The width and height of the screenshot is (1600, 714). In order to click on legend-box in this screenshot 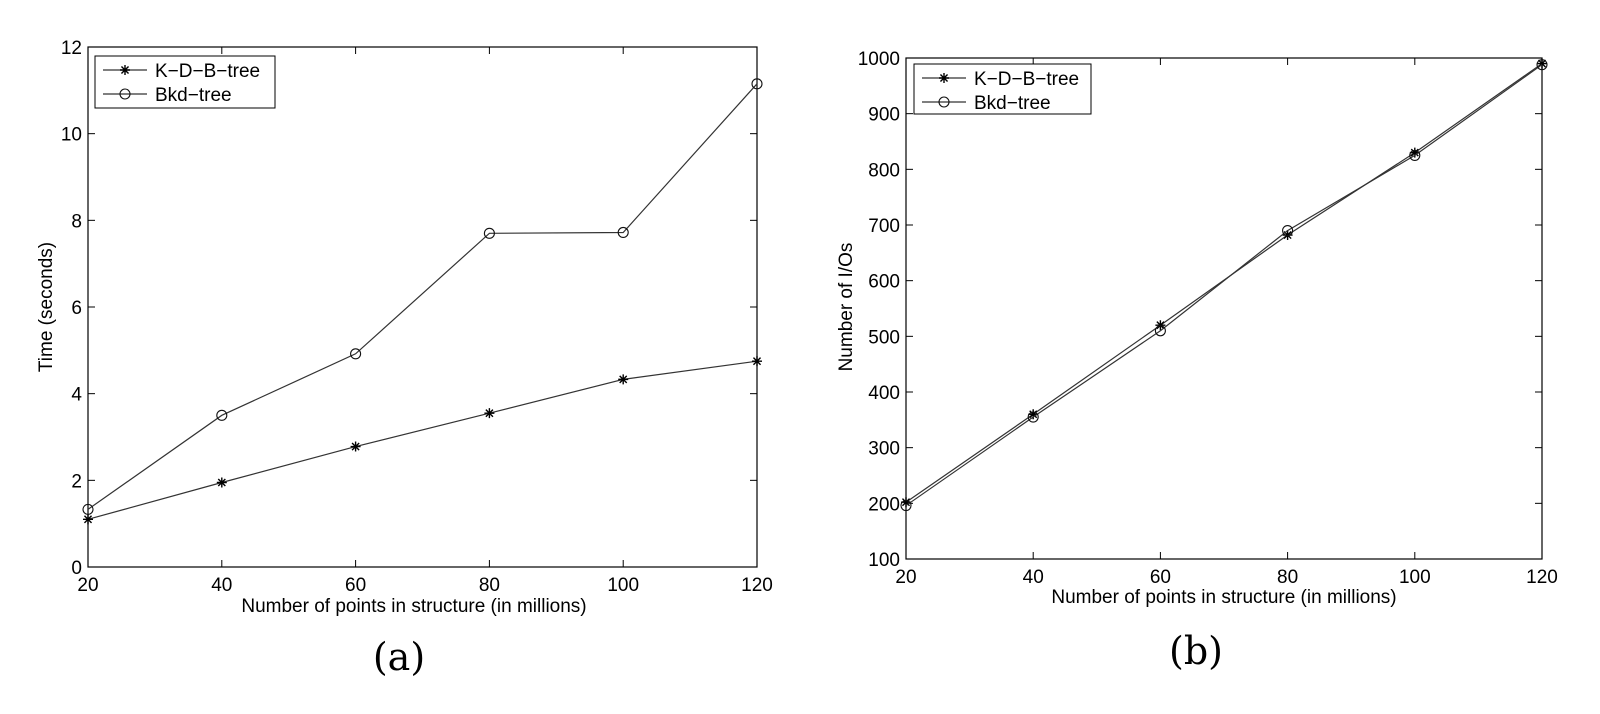, I will do `click(1002, 89)`.